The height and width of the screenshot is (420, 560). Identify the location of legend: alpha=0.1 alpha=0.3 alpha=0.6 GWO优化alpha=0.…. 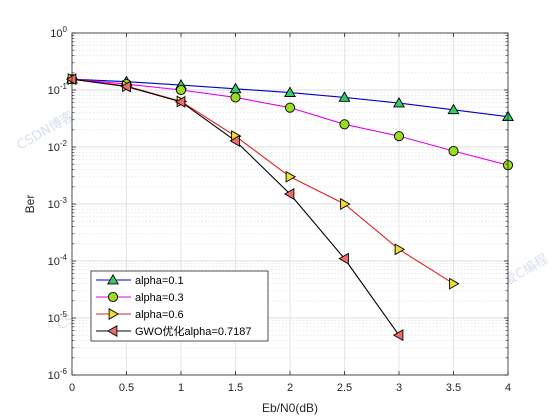
(179, 306).